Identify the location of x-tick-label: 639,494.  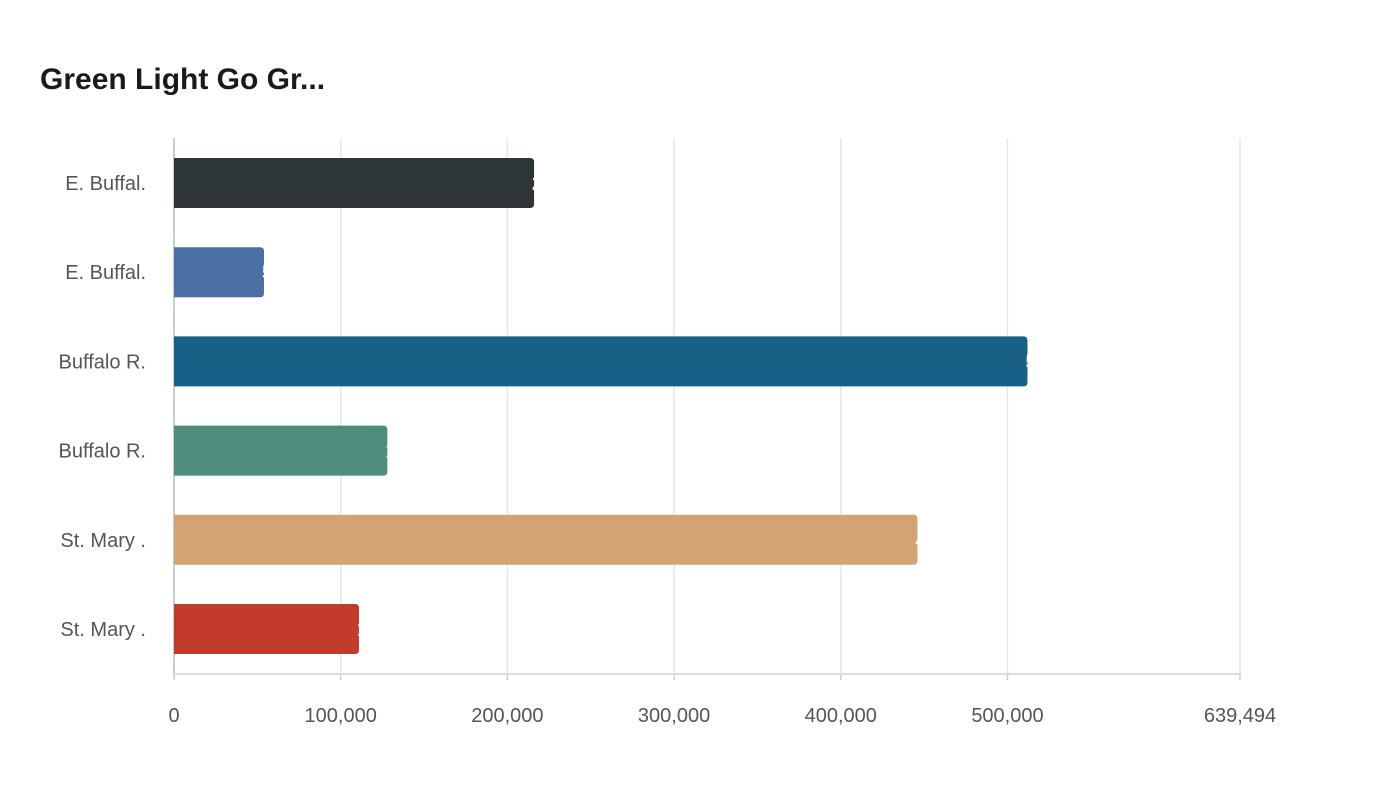
(1240, 716).